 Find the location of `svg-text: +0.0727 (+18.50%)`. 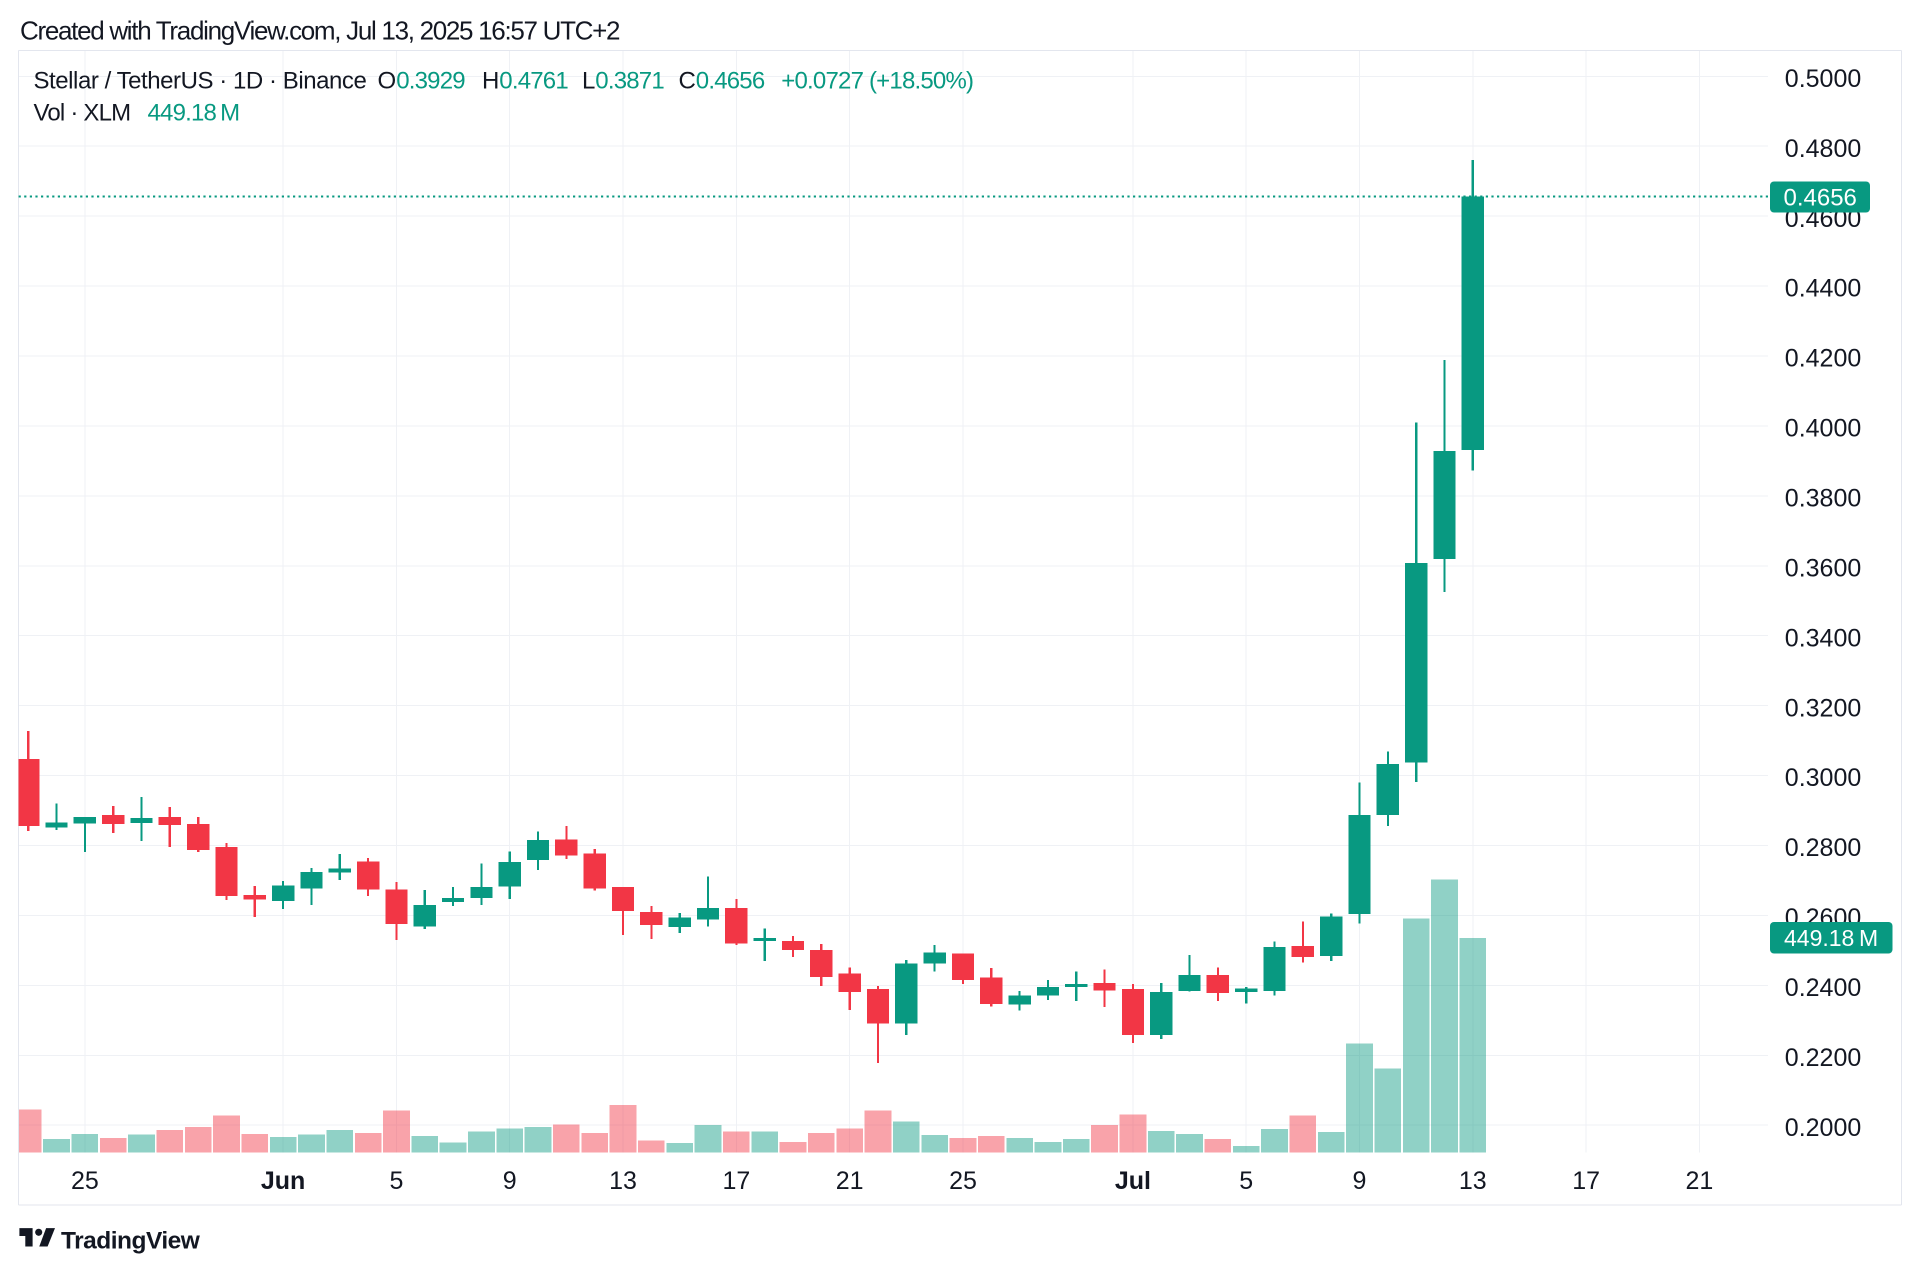

svg-text: +0.0727 (+18.50%) is located at coordinates (877, 81).